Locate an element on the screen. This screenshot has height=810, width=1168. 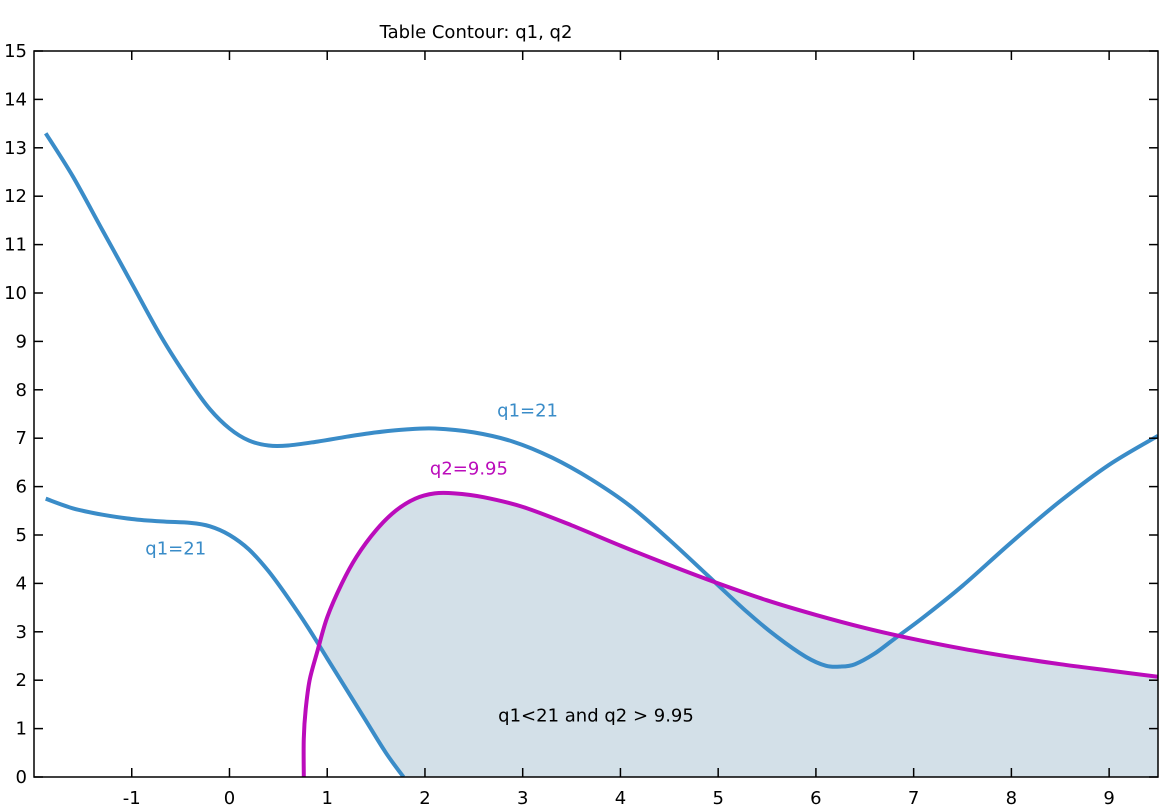
y-tick-label: 5 is located at coordinates (21, 535).